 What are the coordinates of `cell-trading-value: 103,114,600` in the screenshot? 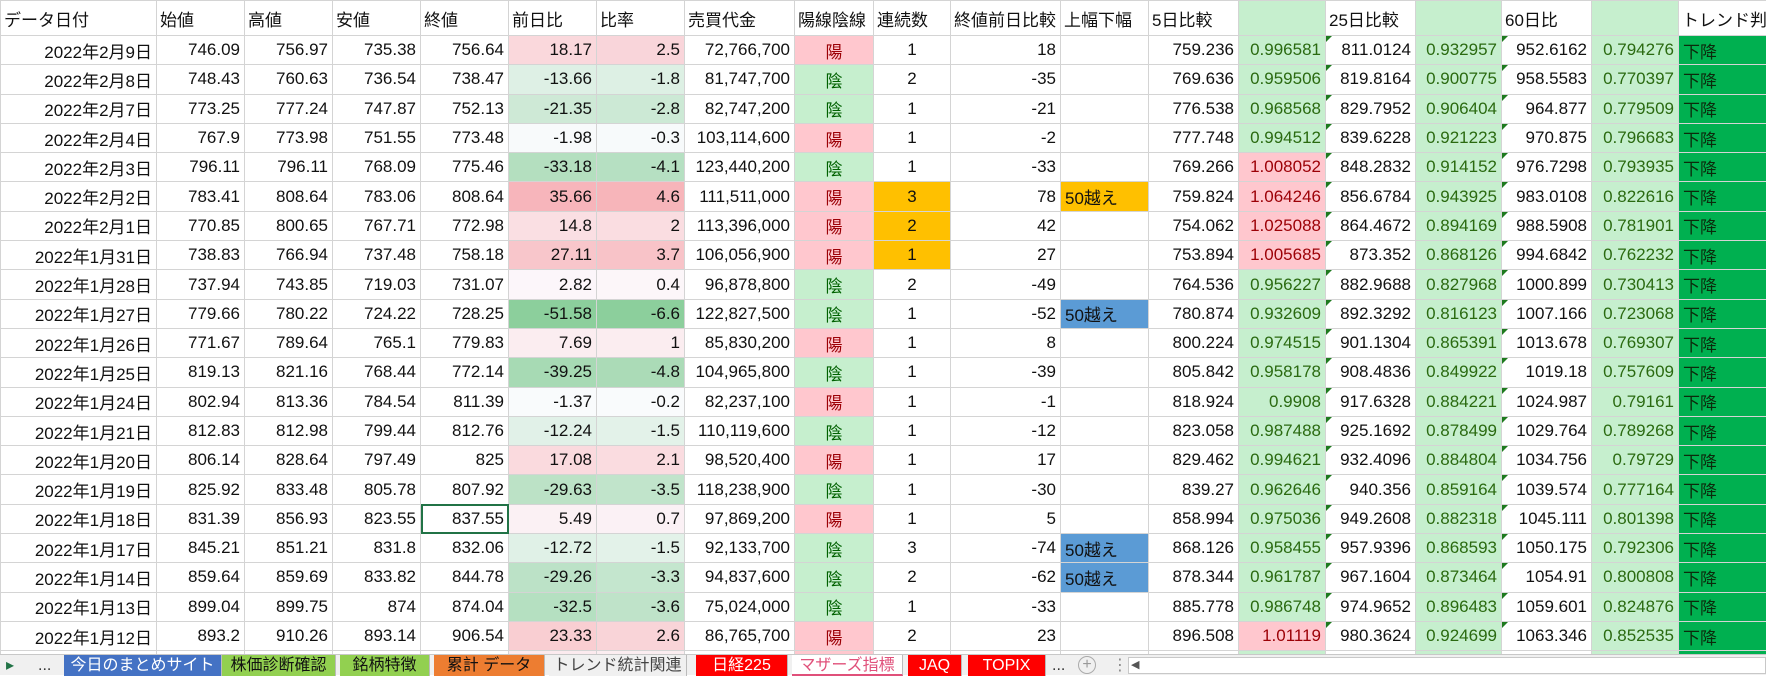 It's located at (740, 137).